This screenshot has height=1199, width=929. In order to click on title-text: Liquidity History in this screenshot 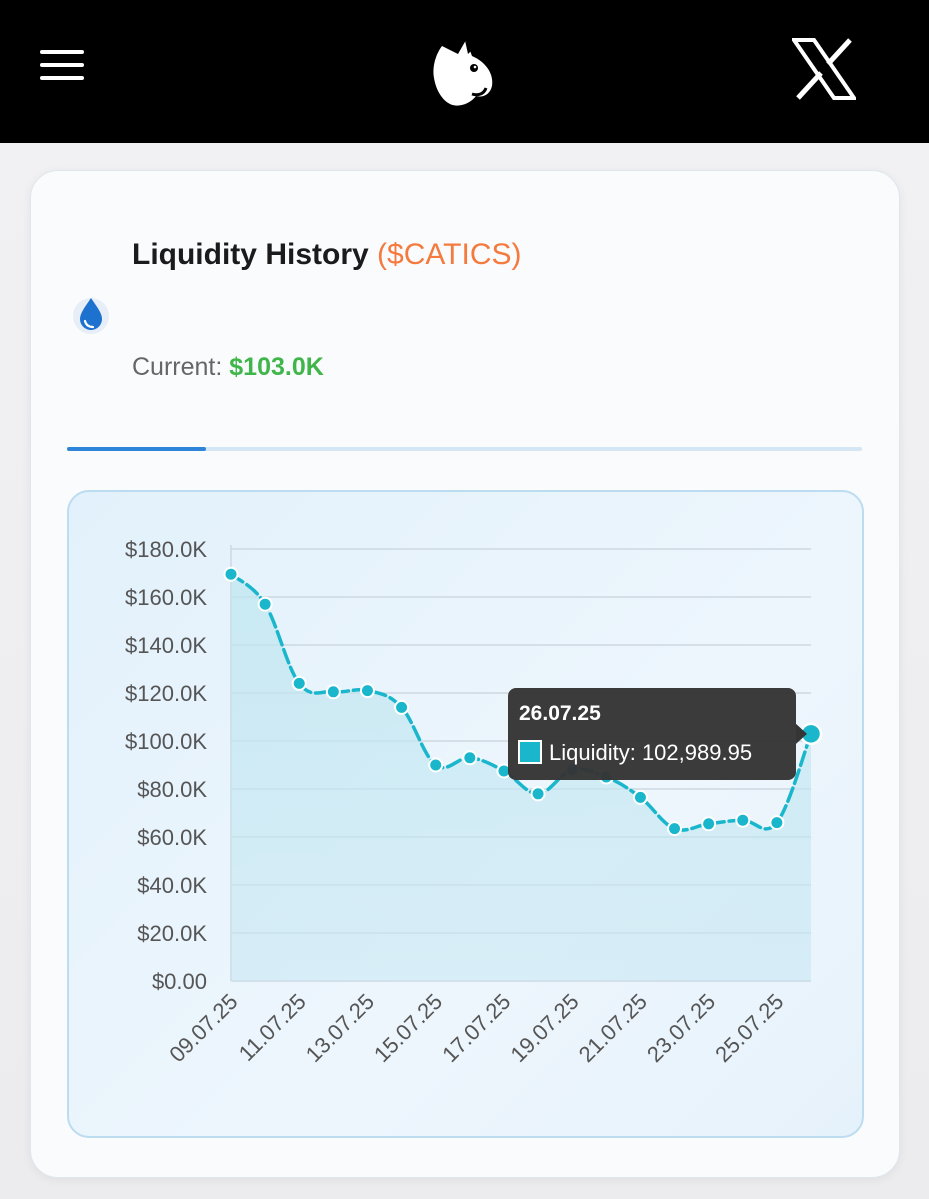, I will do `click(250, 254)`.